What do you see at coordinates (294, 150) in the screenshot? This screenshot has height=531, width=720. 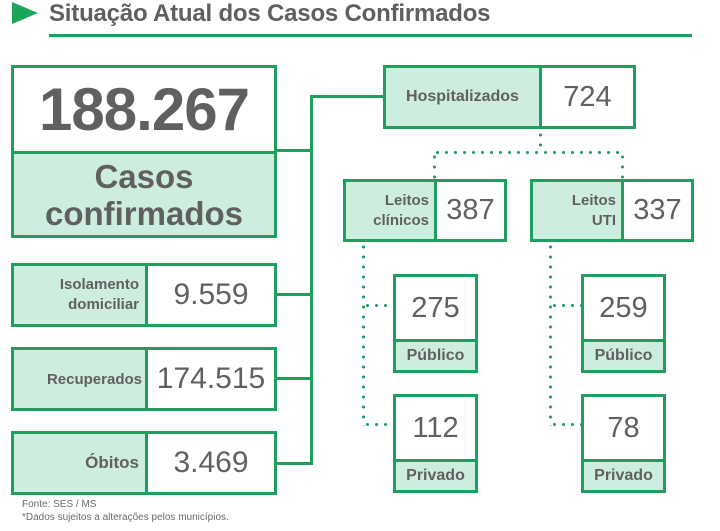 I see `connector-total` at bounding box center [294, 150].